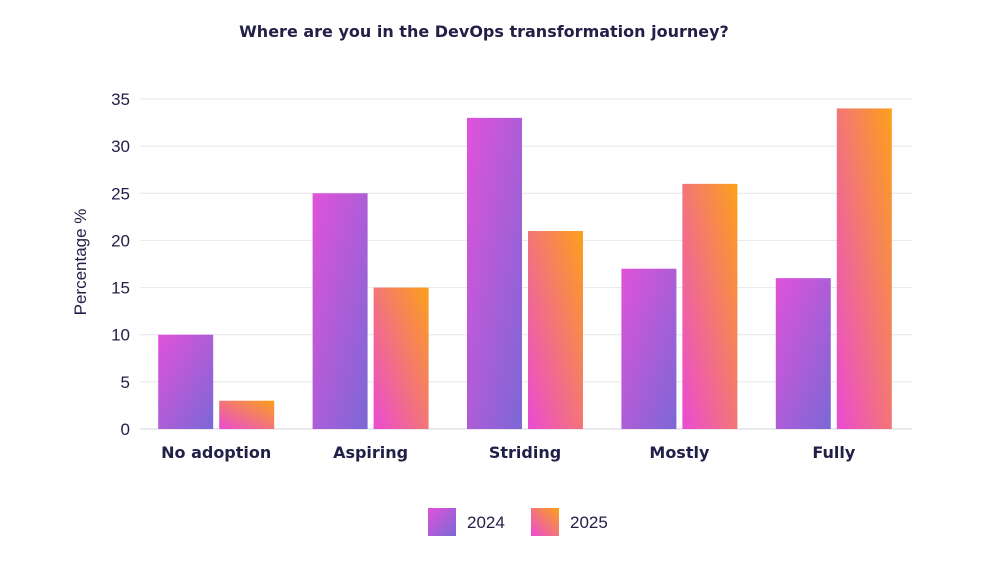 The width and height of the screenshot is (999, 561). I want to click on y-axis-ticks: 0 5 10 15 20 25 30 35, so click(120, 264).